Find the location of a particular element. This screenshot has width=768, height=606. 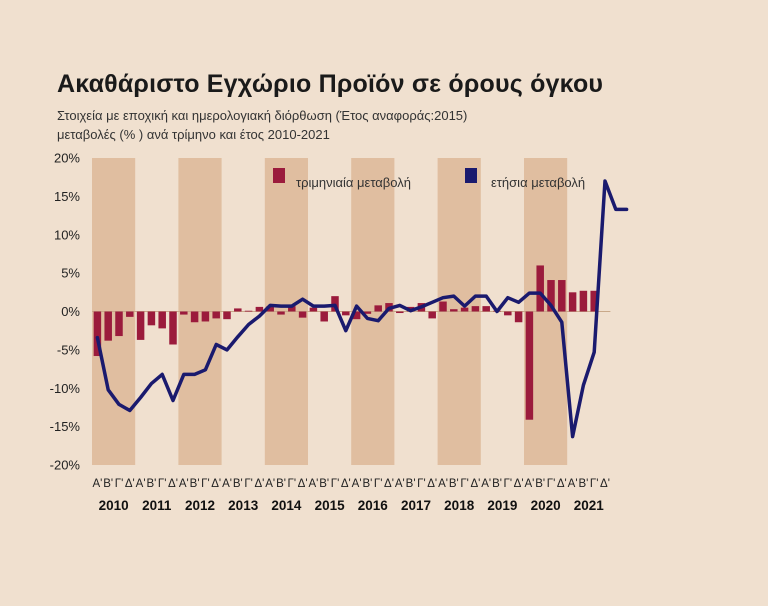

chart-title: Ακαθάριστο Εγχώριο Προϊόν σε όρους όγκου is located at coordinates (330, 84).